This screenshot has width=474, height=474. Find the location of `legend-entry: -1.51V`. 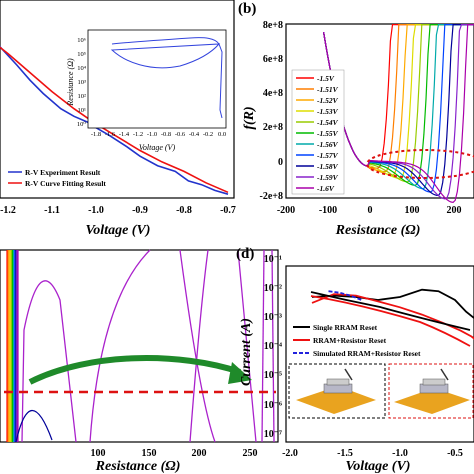

legend-entry: -1.51V is located at coordinates (328, 89).